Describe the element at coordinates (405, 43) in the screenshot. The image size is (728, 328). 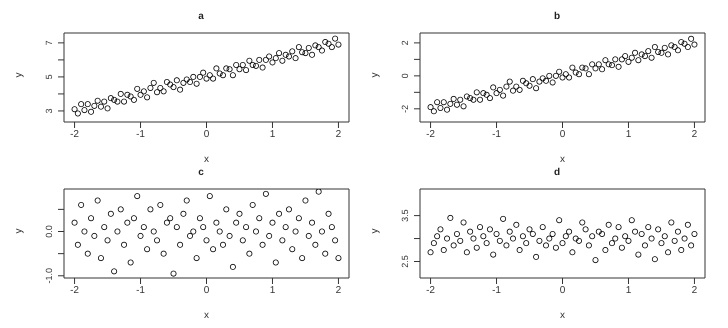
I see `y-tick-label: 2` at that location.